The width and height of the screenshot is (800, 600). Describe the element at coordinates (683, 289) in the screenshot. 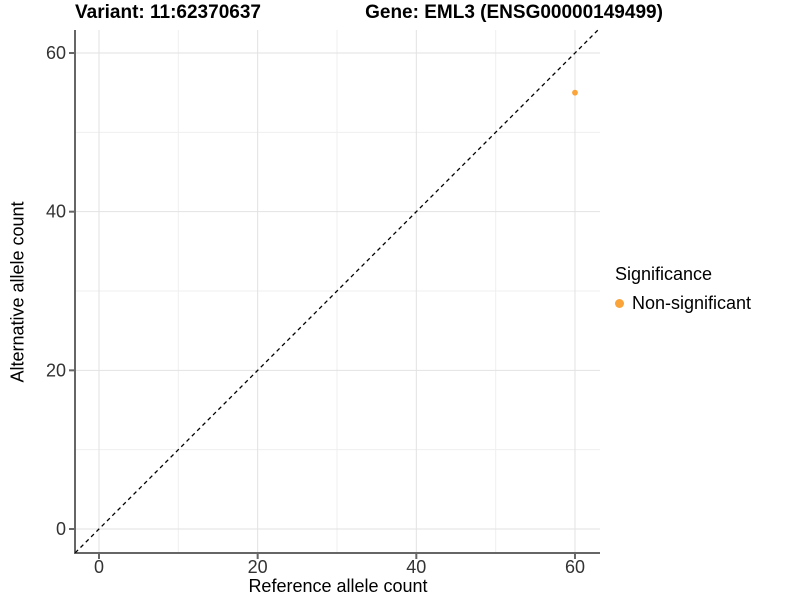

I see `legend: Significance Non-significant` at that location.